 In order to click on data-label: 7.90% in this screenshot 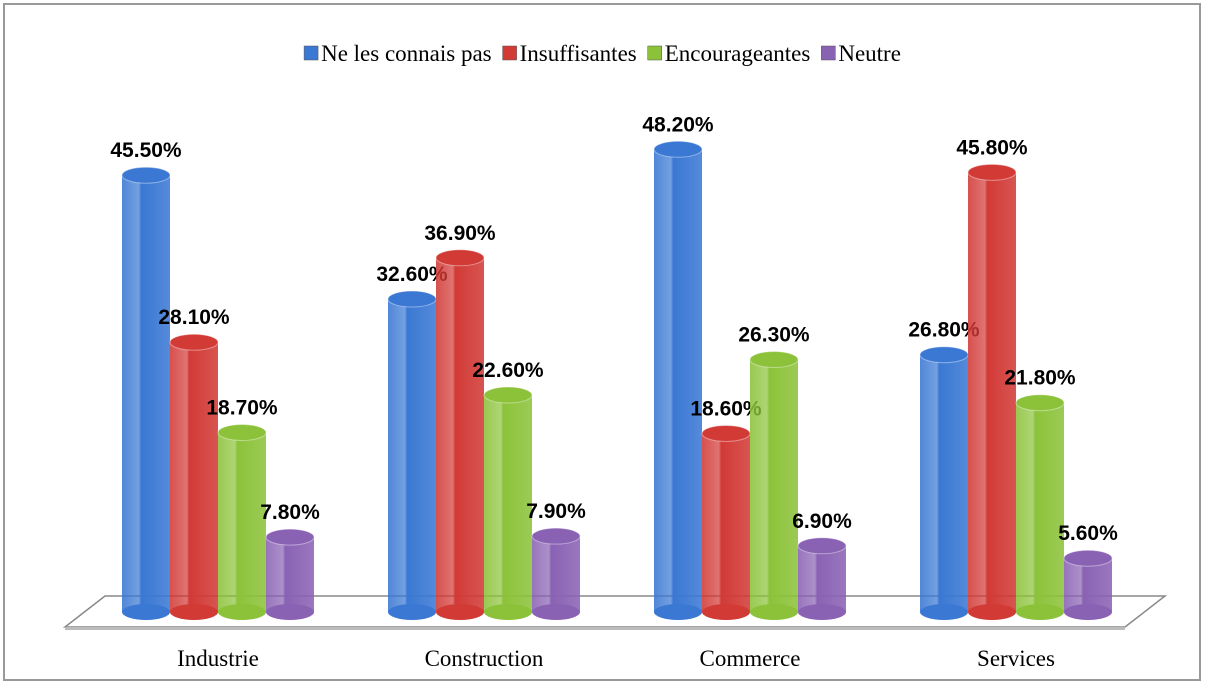, I will do `click(556, 511)`.